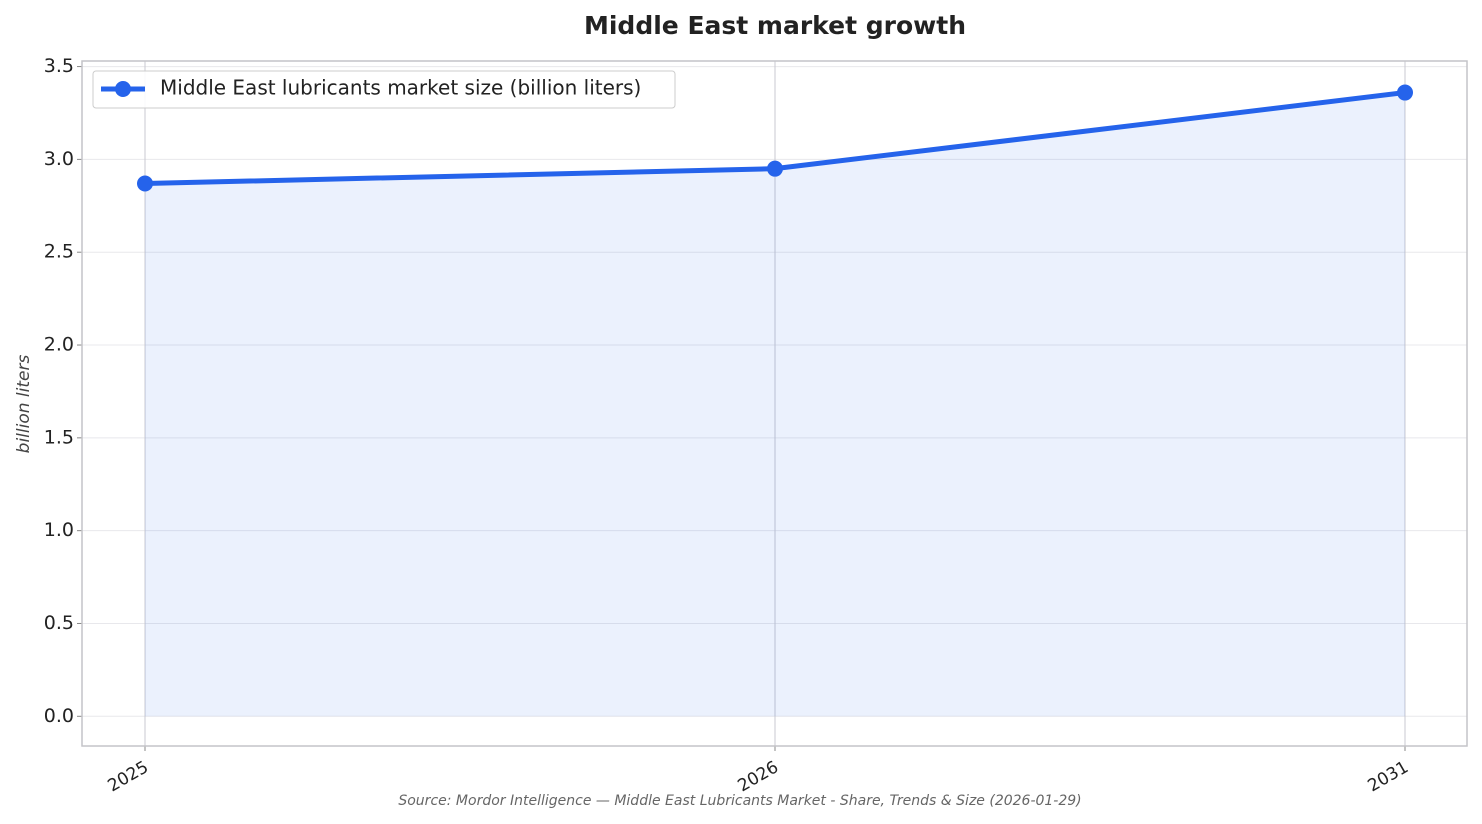  I want to click on x-tick-label: 2026, so click(758, 776).